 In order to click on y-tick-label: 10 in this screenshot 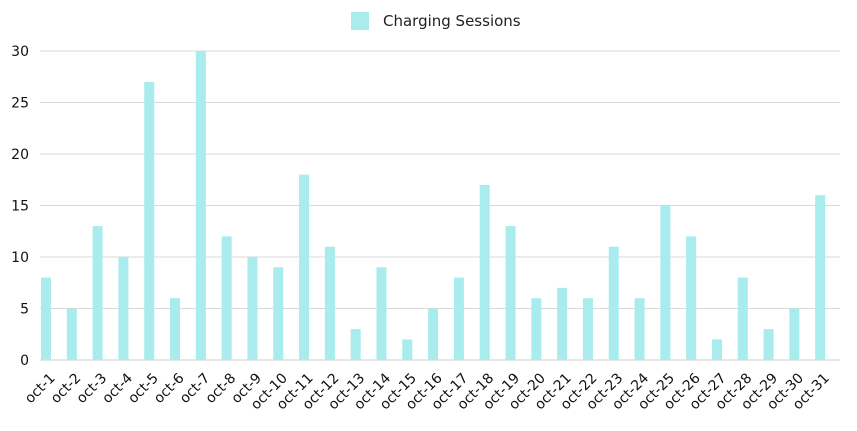, I will do `click(20, 258)`.